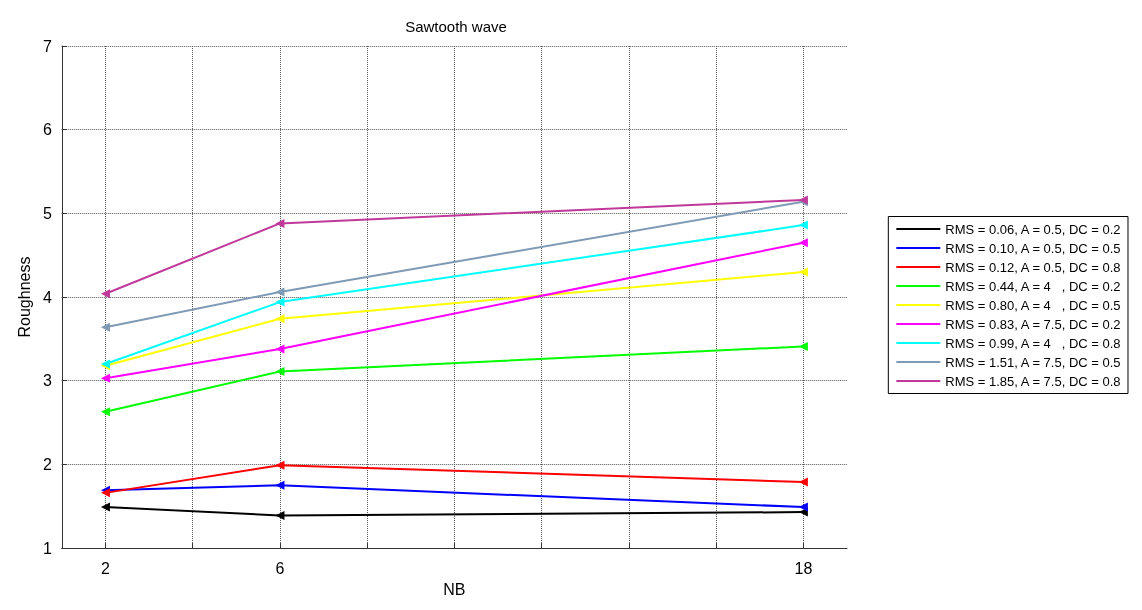 This screenshot has width=1142, height=610. Describe the element at coordinates (456, 26) in the screenshot. I see `chart-title: Sawtooth wave` at that location.